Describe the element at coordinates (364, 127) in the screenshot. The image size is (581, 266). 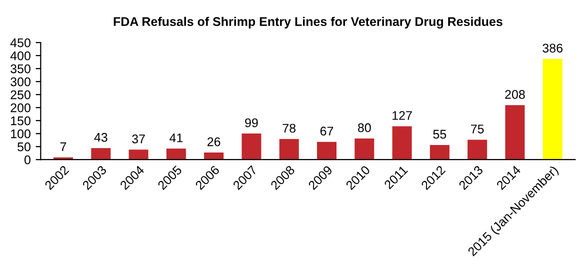
I see `data-label: 80` at that location.